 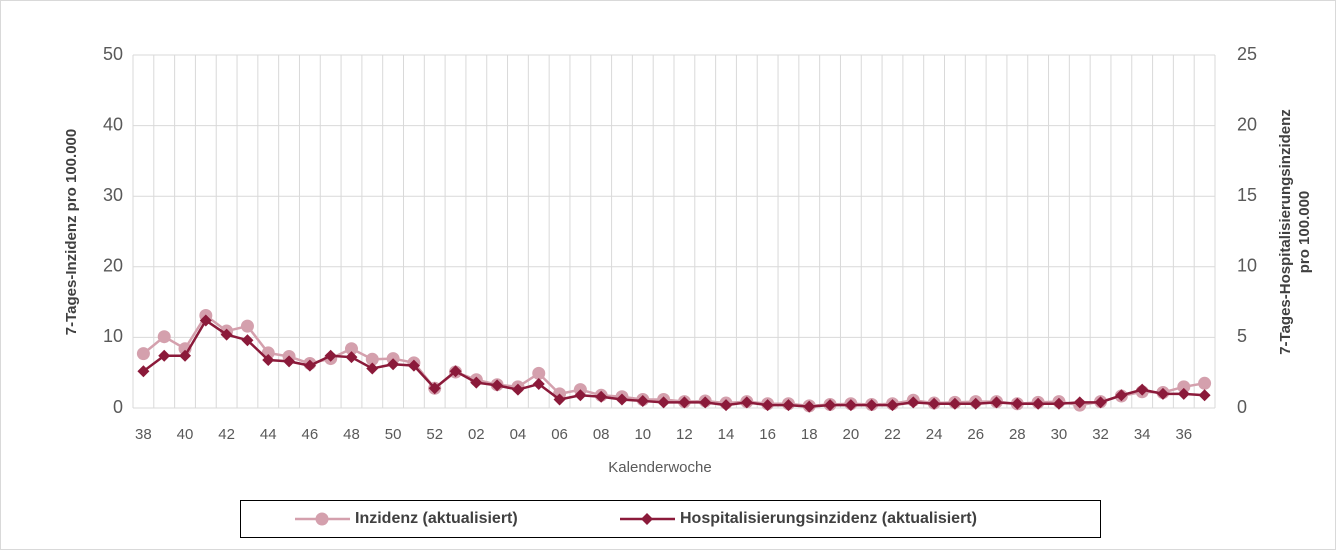 What do you see at coordinates (601, 434) in the screenshot?
I see `x-tick-label: 08` at bounding box center [601, 434].